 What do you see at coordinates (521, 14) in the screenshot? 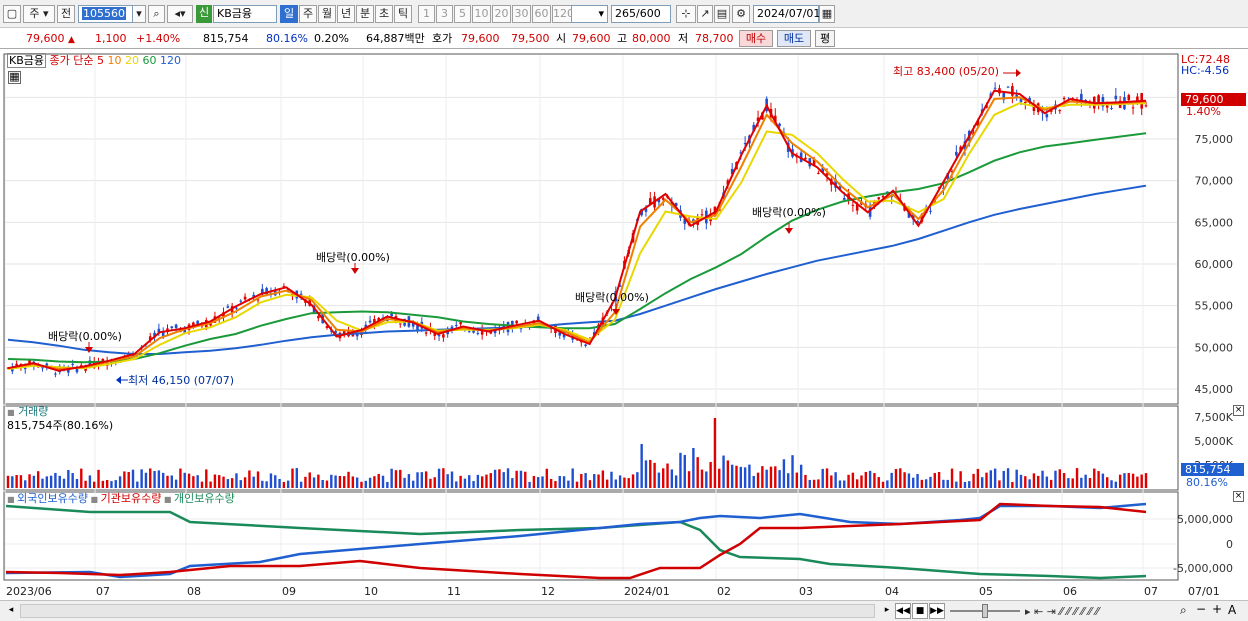
I see `interval-tab-30: 30` at bounding box center [521, 14].